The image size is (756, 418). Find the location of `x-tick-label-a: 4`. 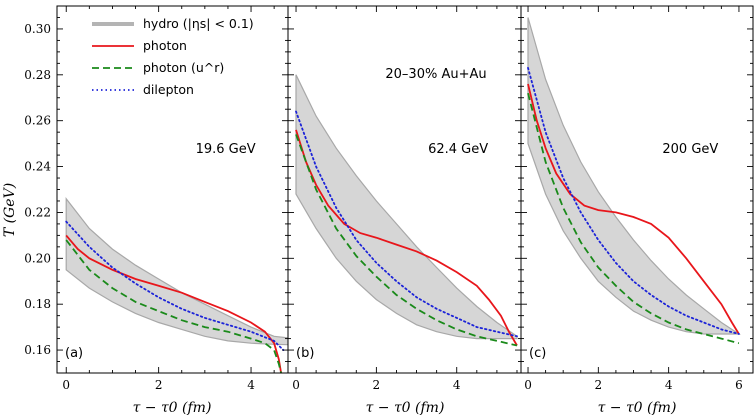

x-tick-label-a: 4 is located at coordinates (251, 385).